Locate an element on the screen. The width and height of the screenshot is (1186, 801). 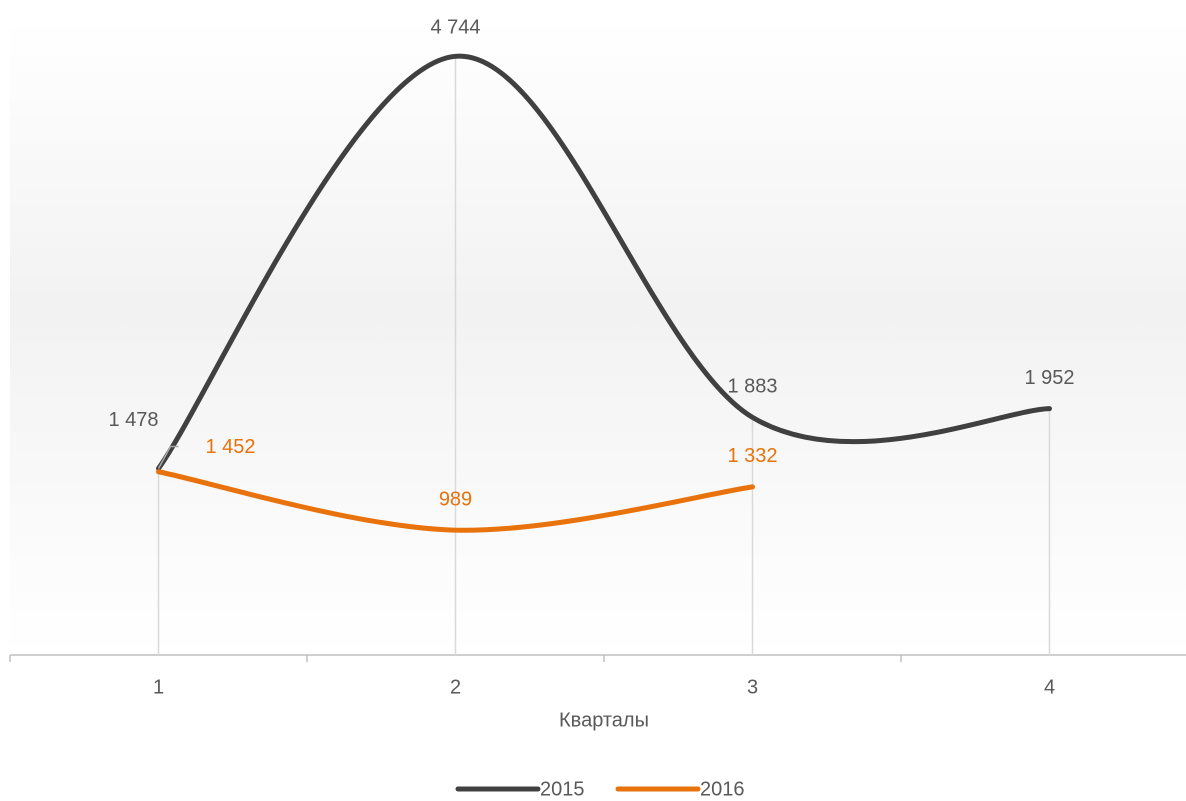
x-tick-label: 2 is located at coordinates (455, 687).